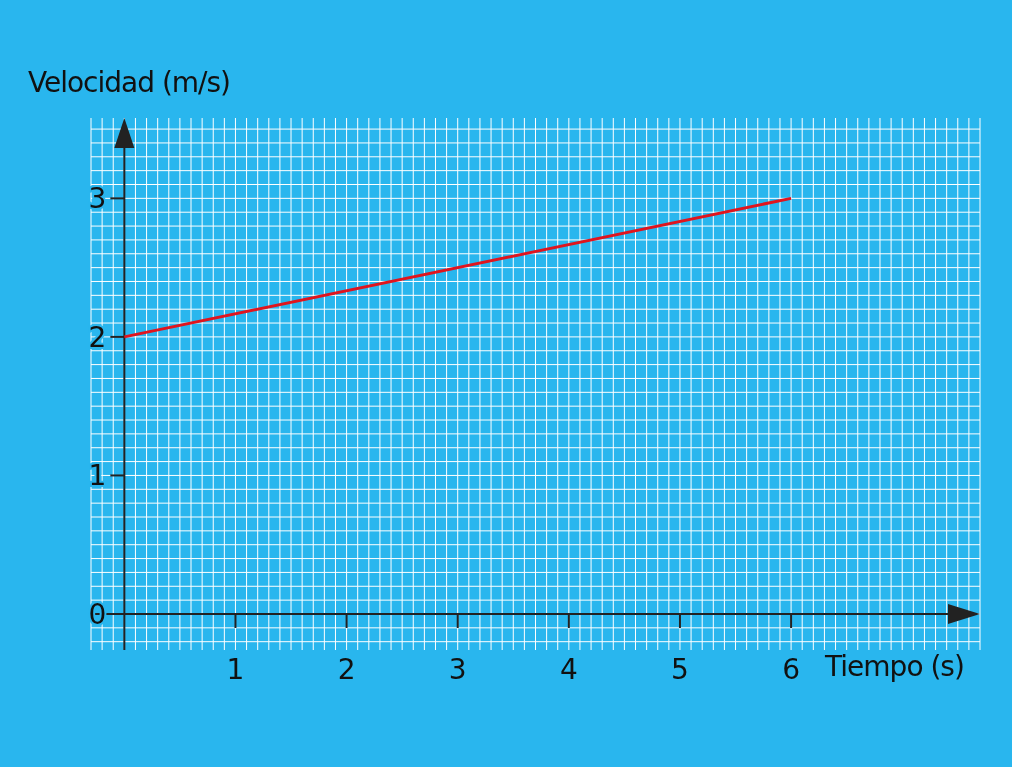  I want to click on x-tick-label: 2, so click(346, 669).